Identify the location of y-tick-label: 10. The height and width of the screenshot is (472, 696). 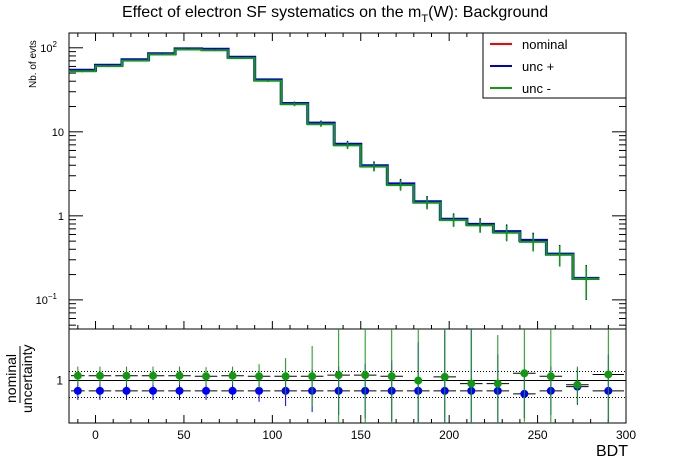
(58, 133).